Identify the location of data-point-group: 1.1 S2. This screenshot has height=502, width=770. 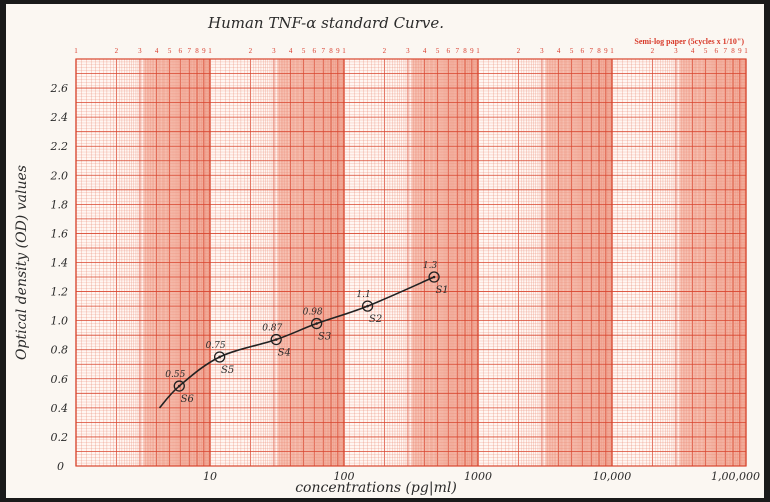
(369, 307).